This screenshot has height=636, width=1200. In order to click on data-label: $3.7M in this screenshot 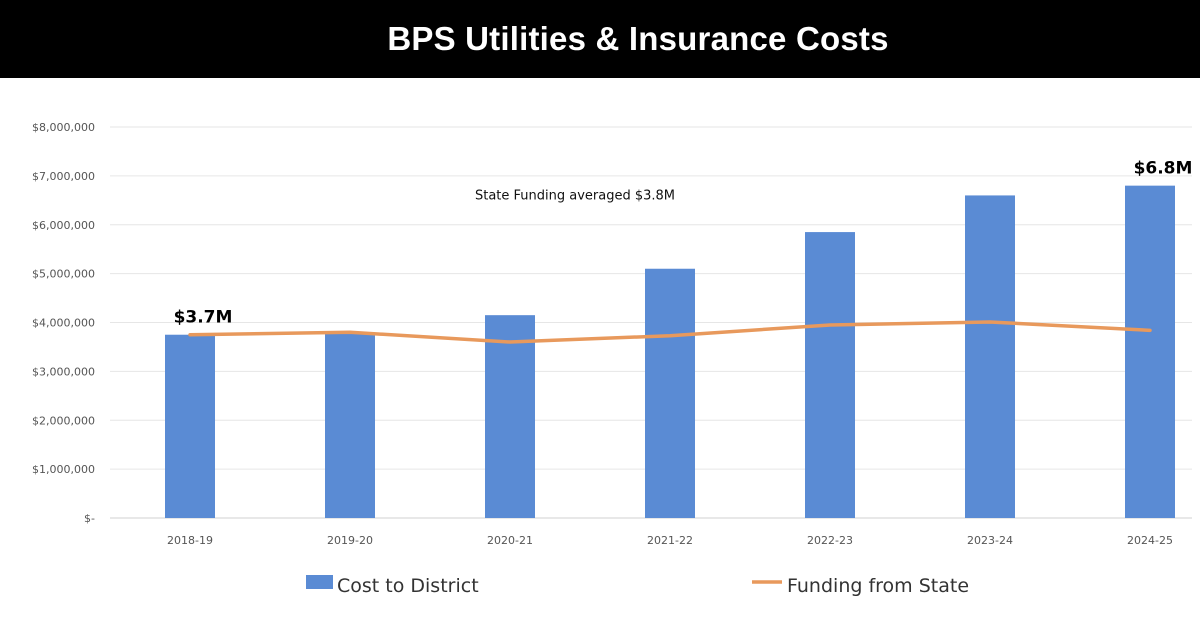, I will do `click(203, 318)`.